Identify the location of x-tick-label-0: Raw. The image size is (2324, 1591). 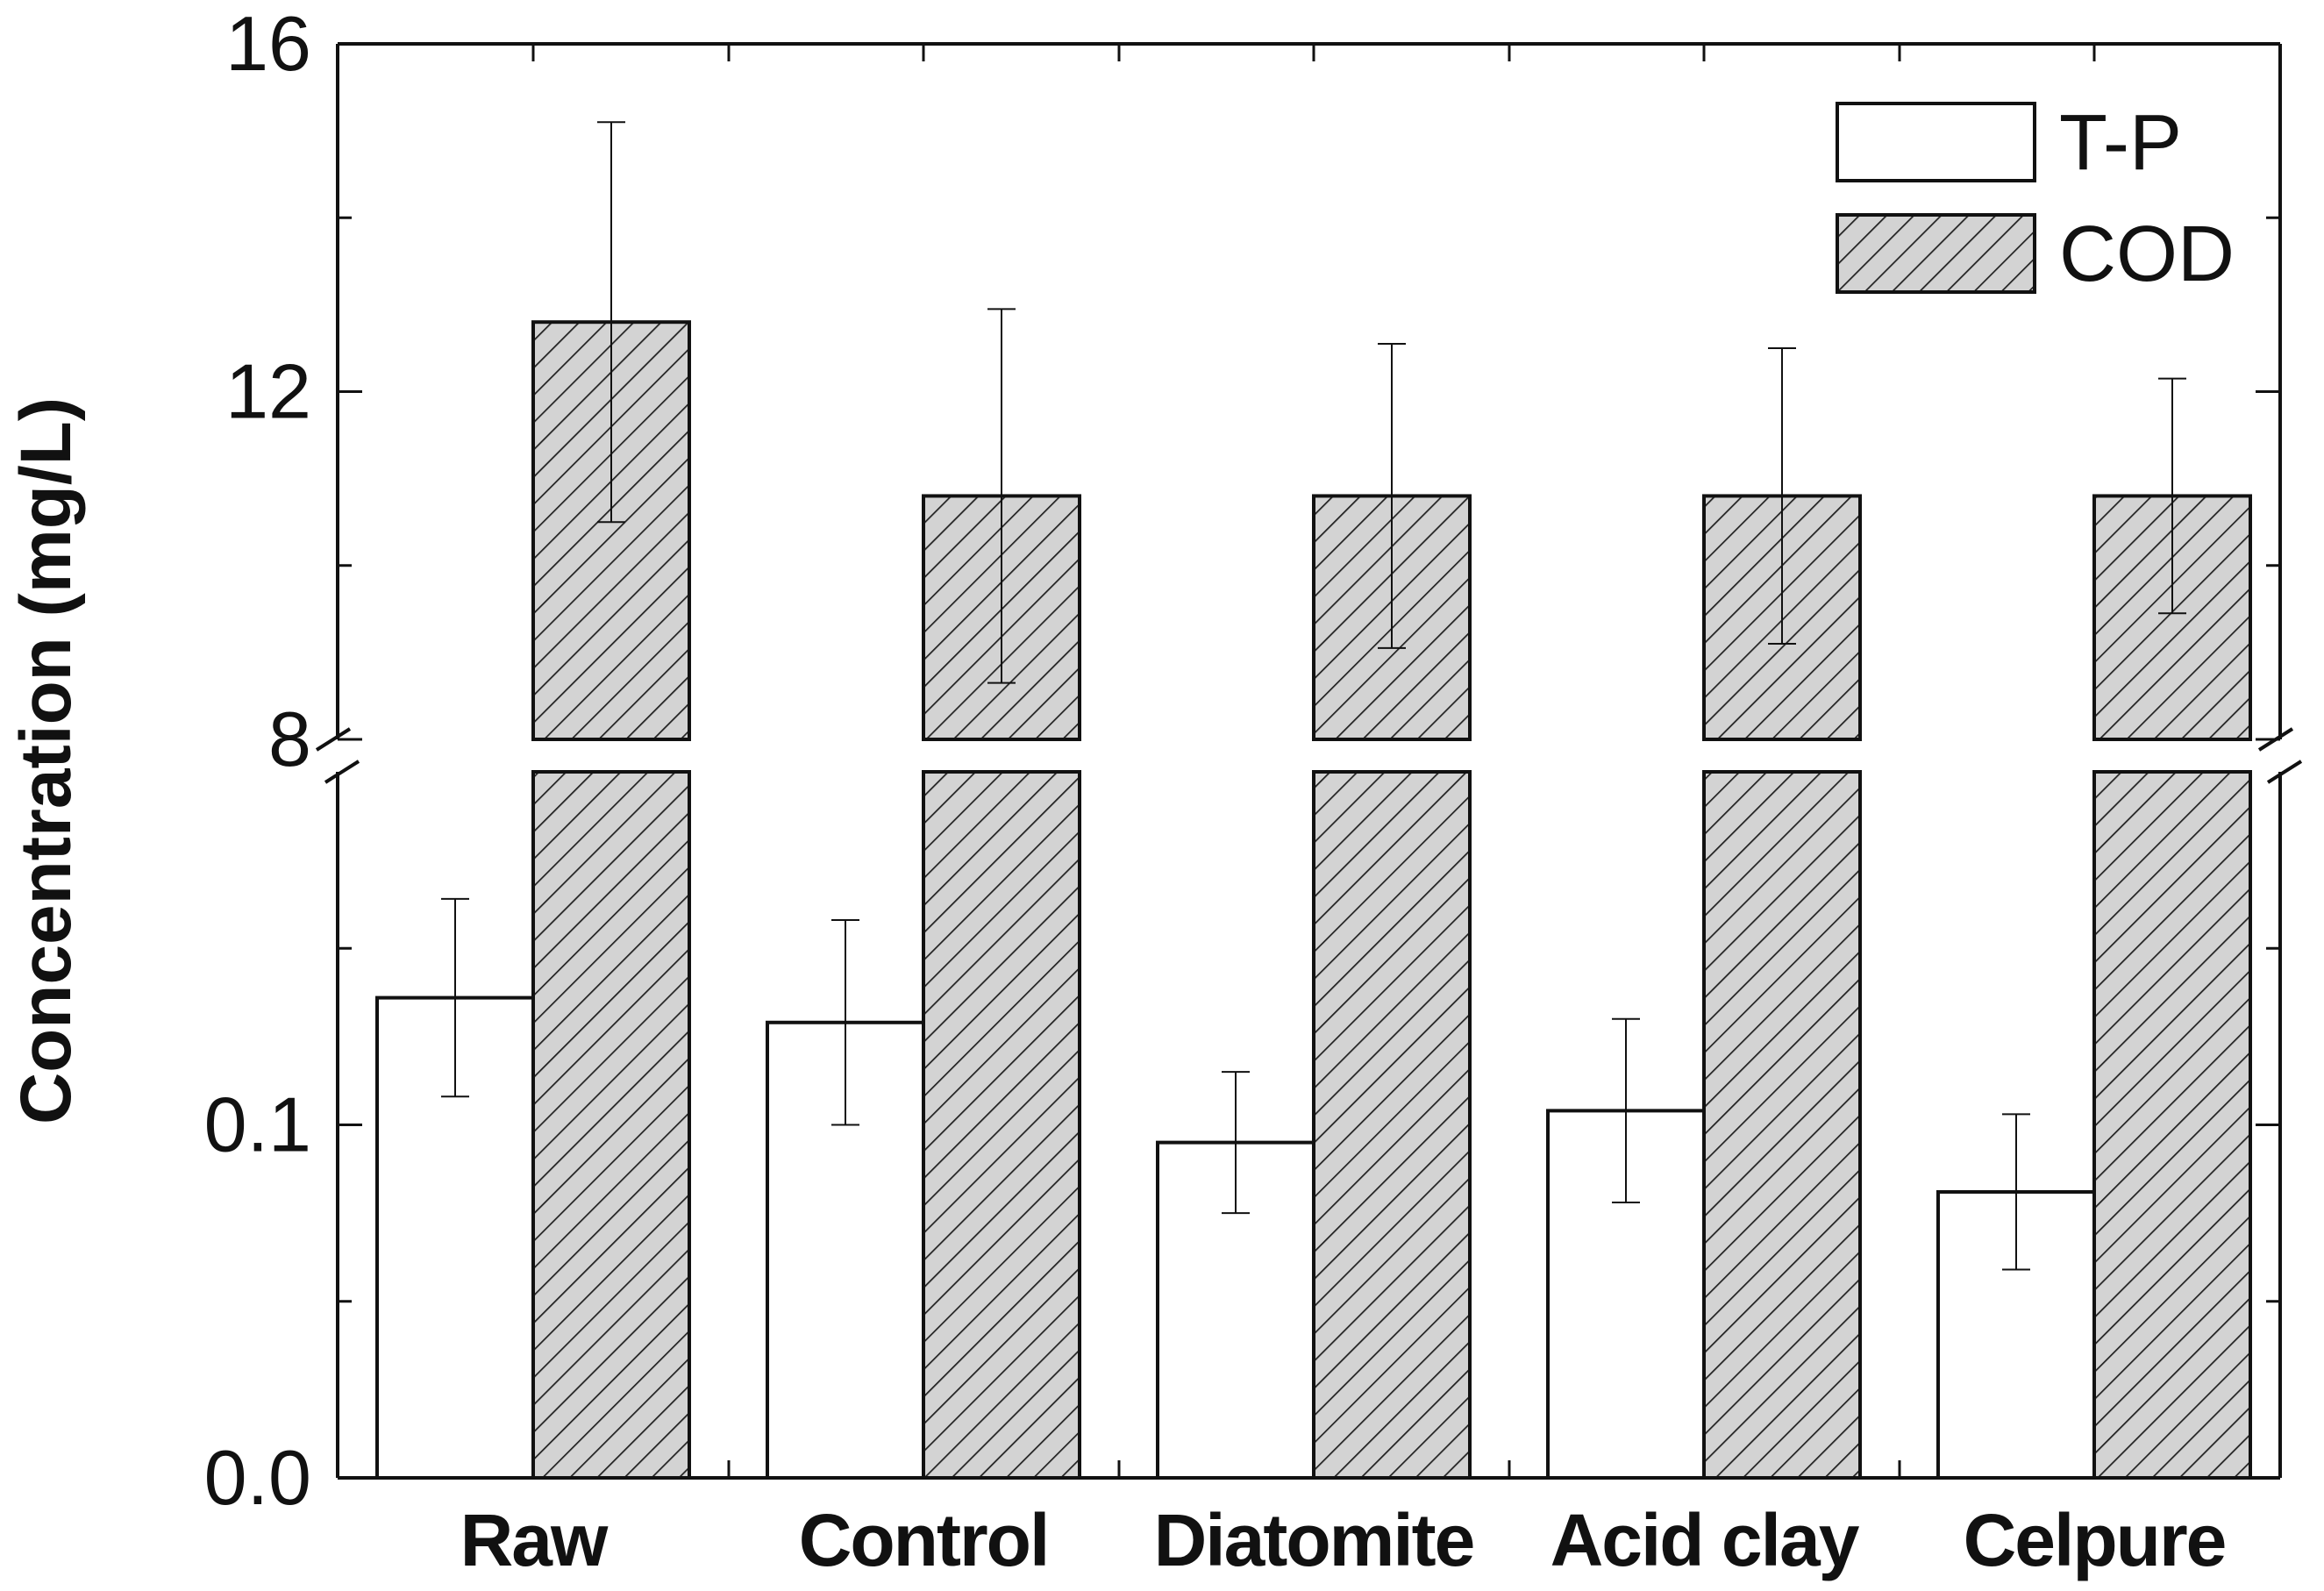
(534, 1540).